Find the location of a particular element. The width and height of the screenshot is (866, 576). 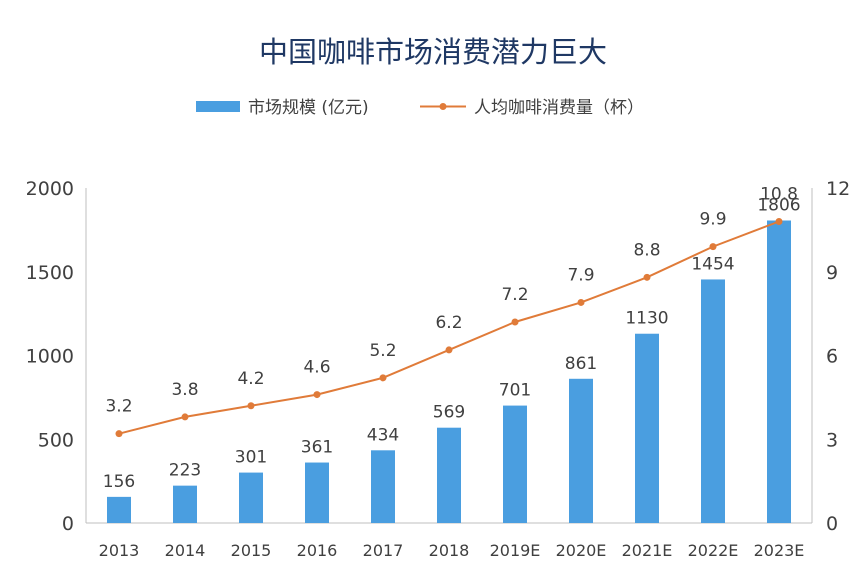

y-right-tick-label: 12 is located at coordinates (838, 189).